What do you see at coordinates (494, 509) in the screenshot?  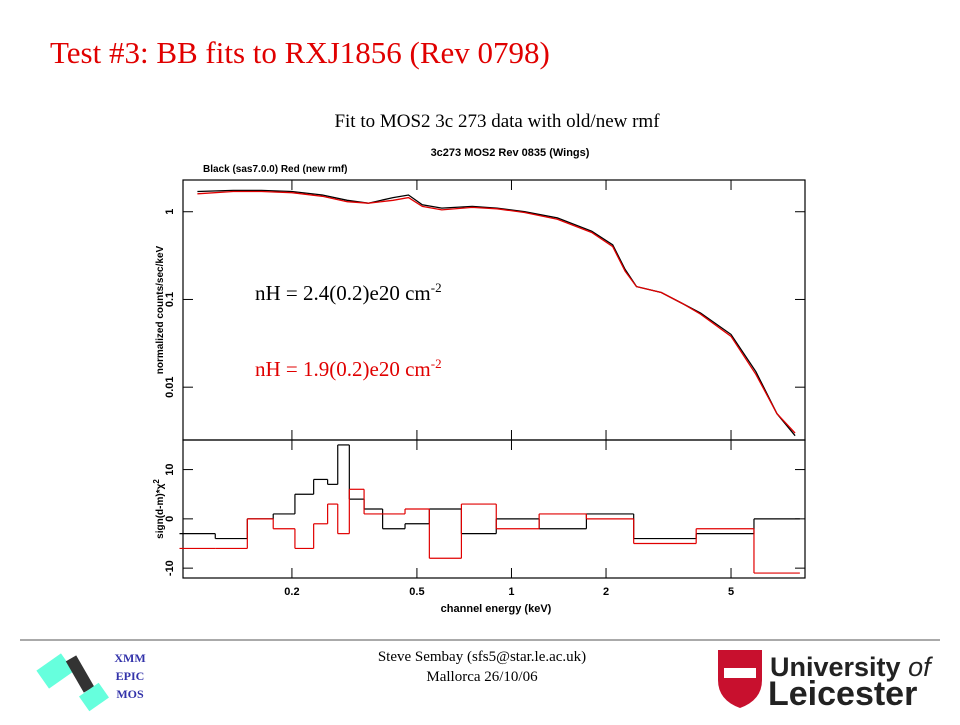 I see `plot-frame` at bounding box center [494, 509].